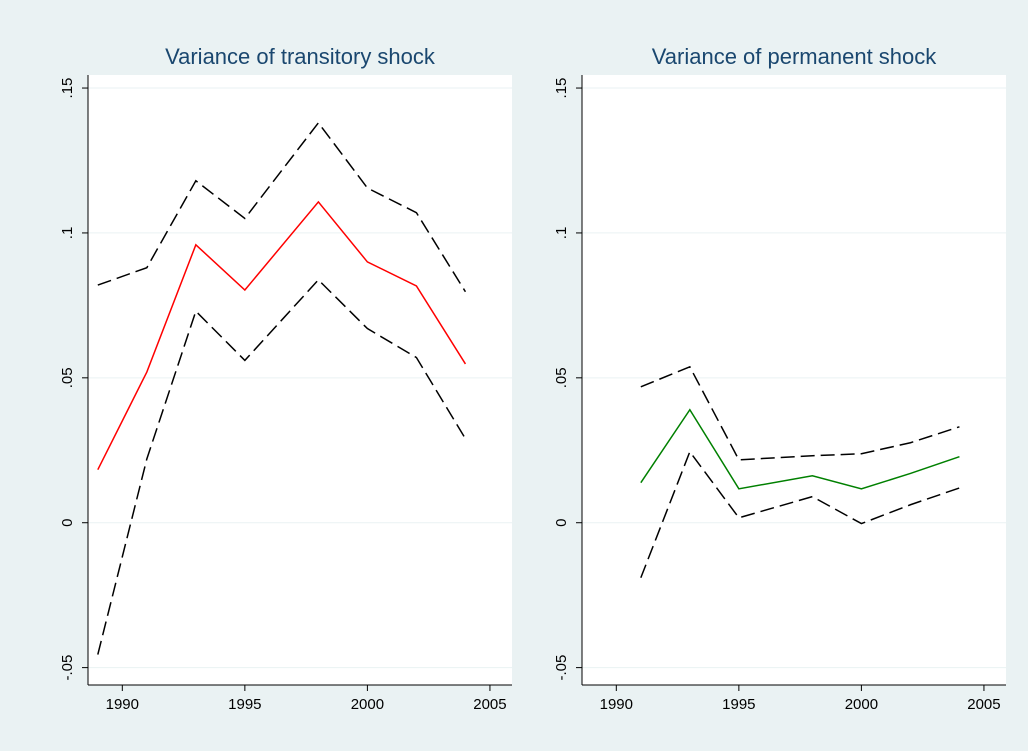 The image size is (1028, 751). What do you see at coordinates (795, 56) in the screenshot?
I see `chart-title: Variance of permanent shock` at bounding box center [795, 56].